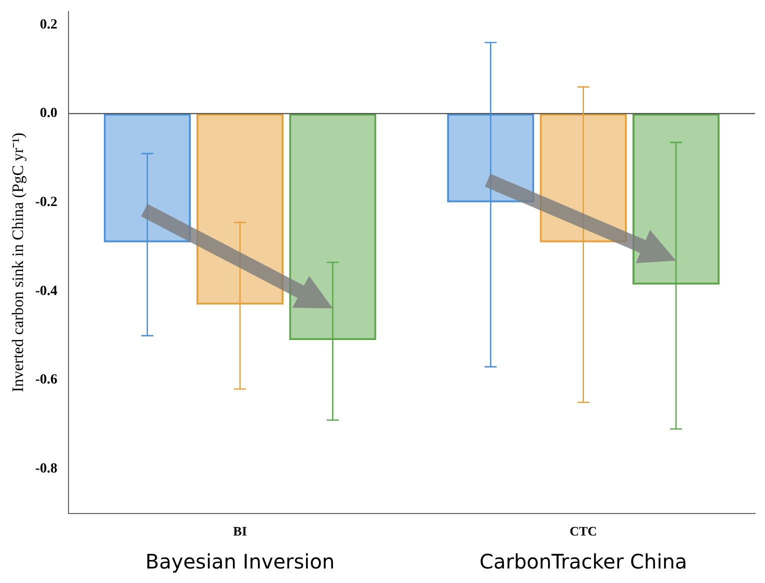 The height and width of the screenshot is (583, 765). I want to click on x-tick-label: BI, so click(240, 531).